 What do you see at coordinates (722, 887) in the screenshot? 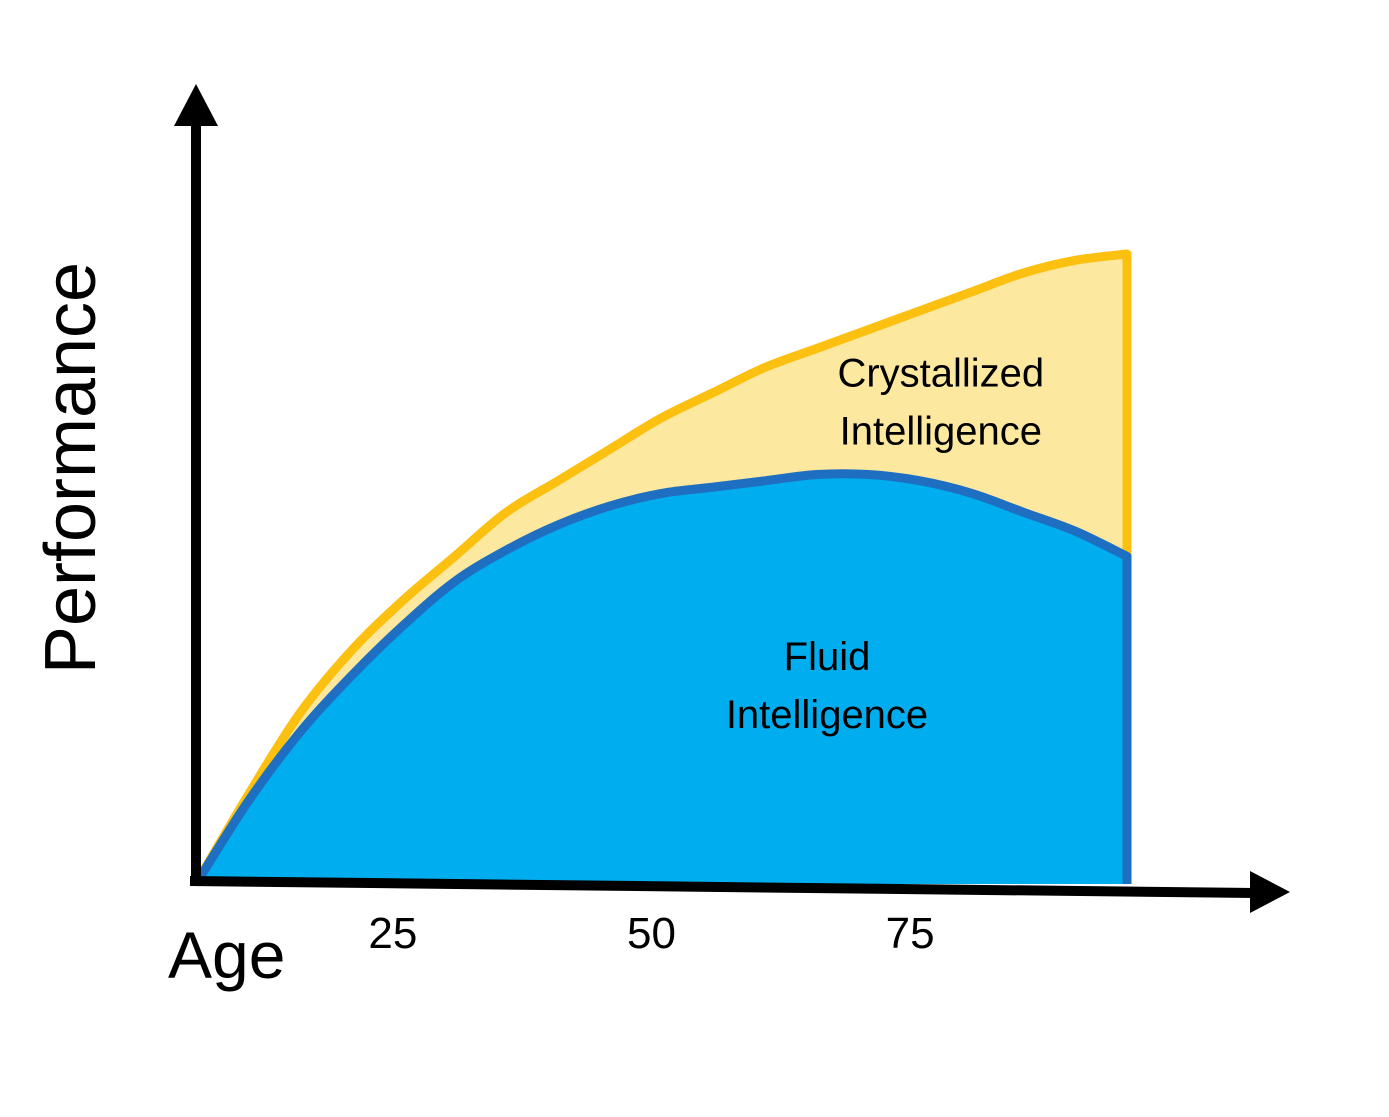
I see `x-axis-line` at bounding box center [722, 887].